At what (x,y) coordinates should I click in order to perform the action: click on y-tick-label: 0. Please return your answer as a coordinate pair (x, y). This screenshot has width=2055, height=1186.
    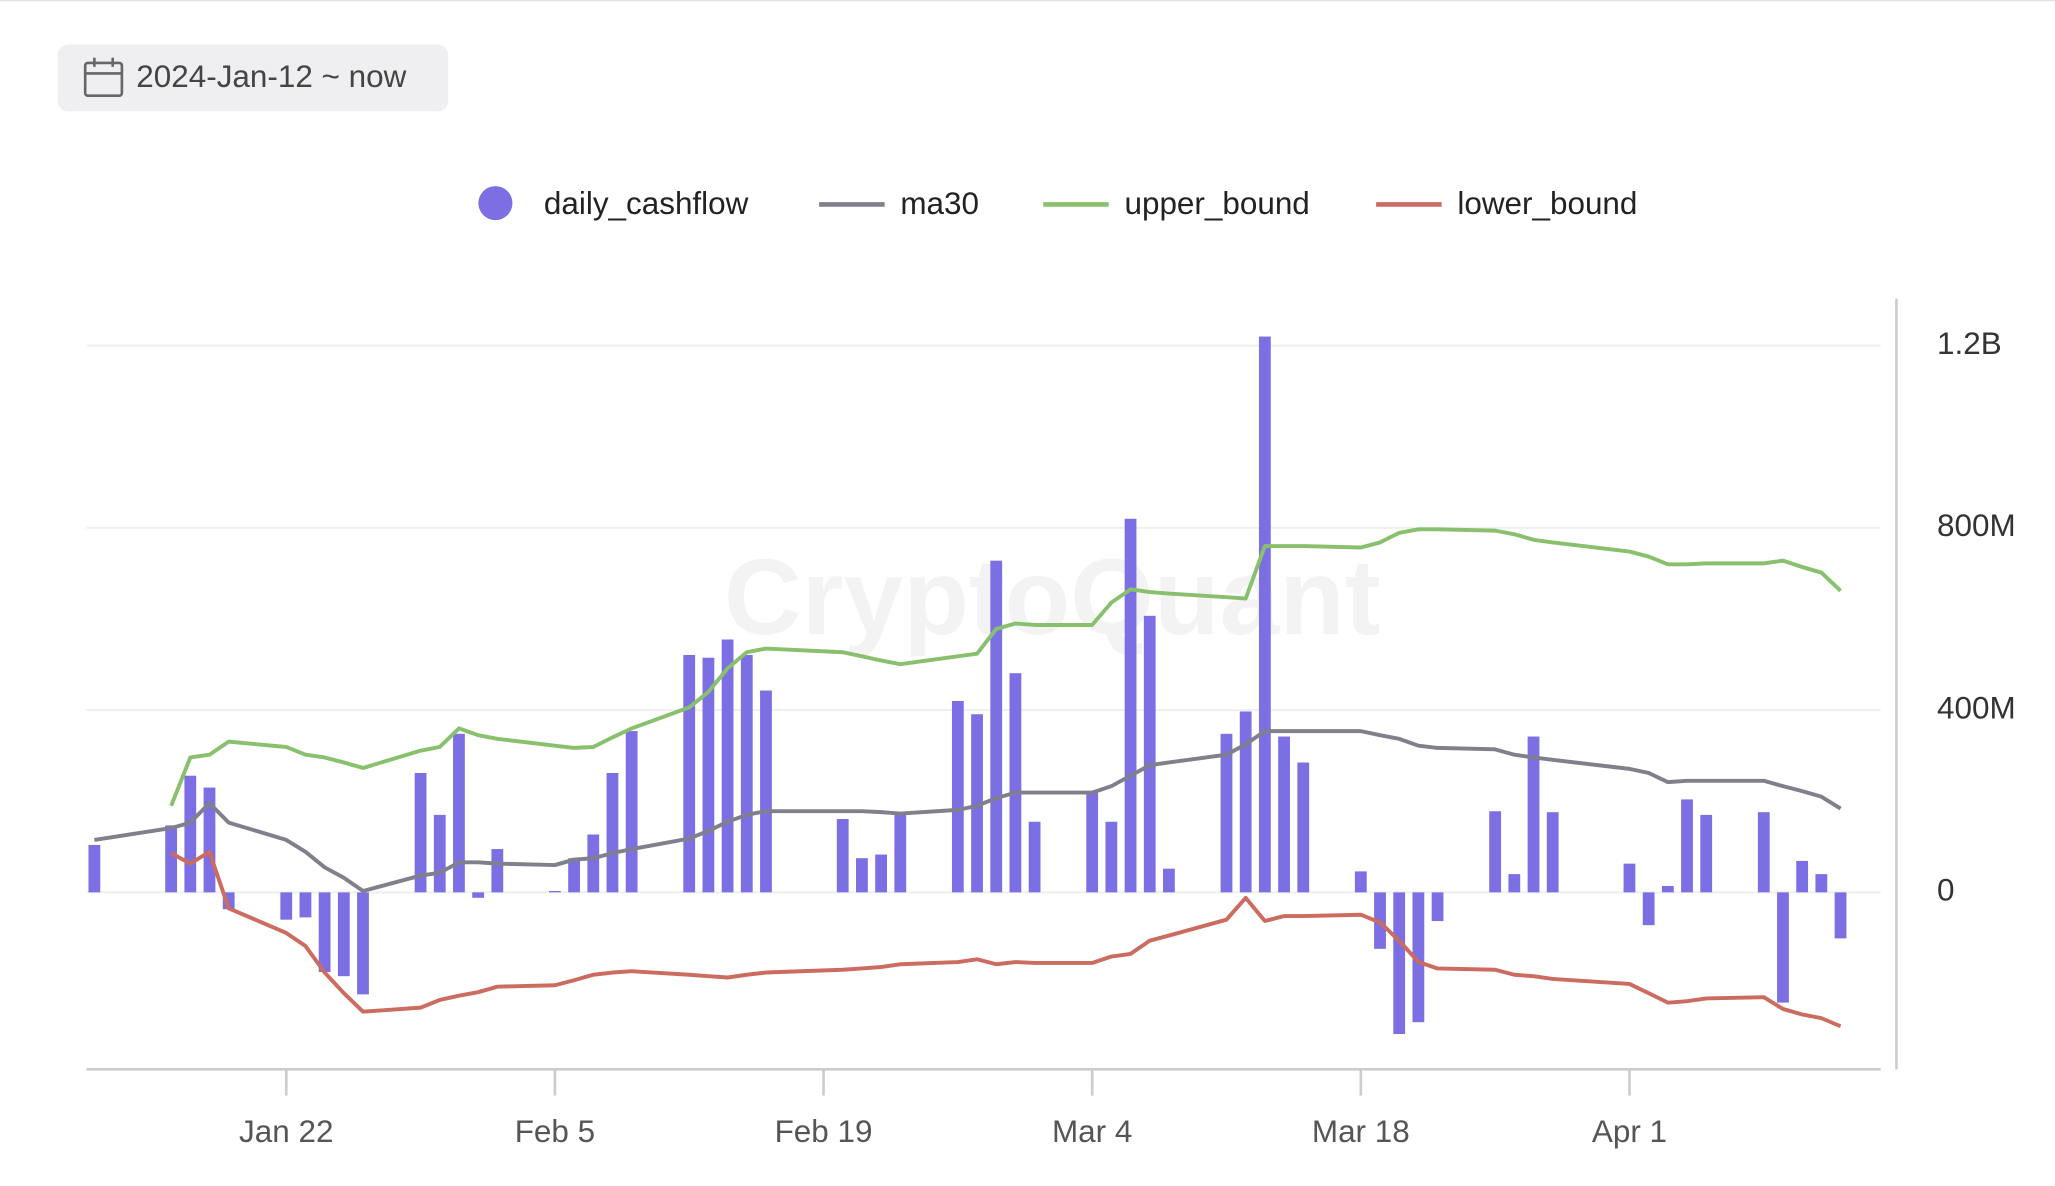
    Looking at the image, I should click on (1945, 890).